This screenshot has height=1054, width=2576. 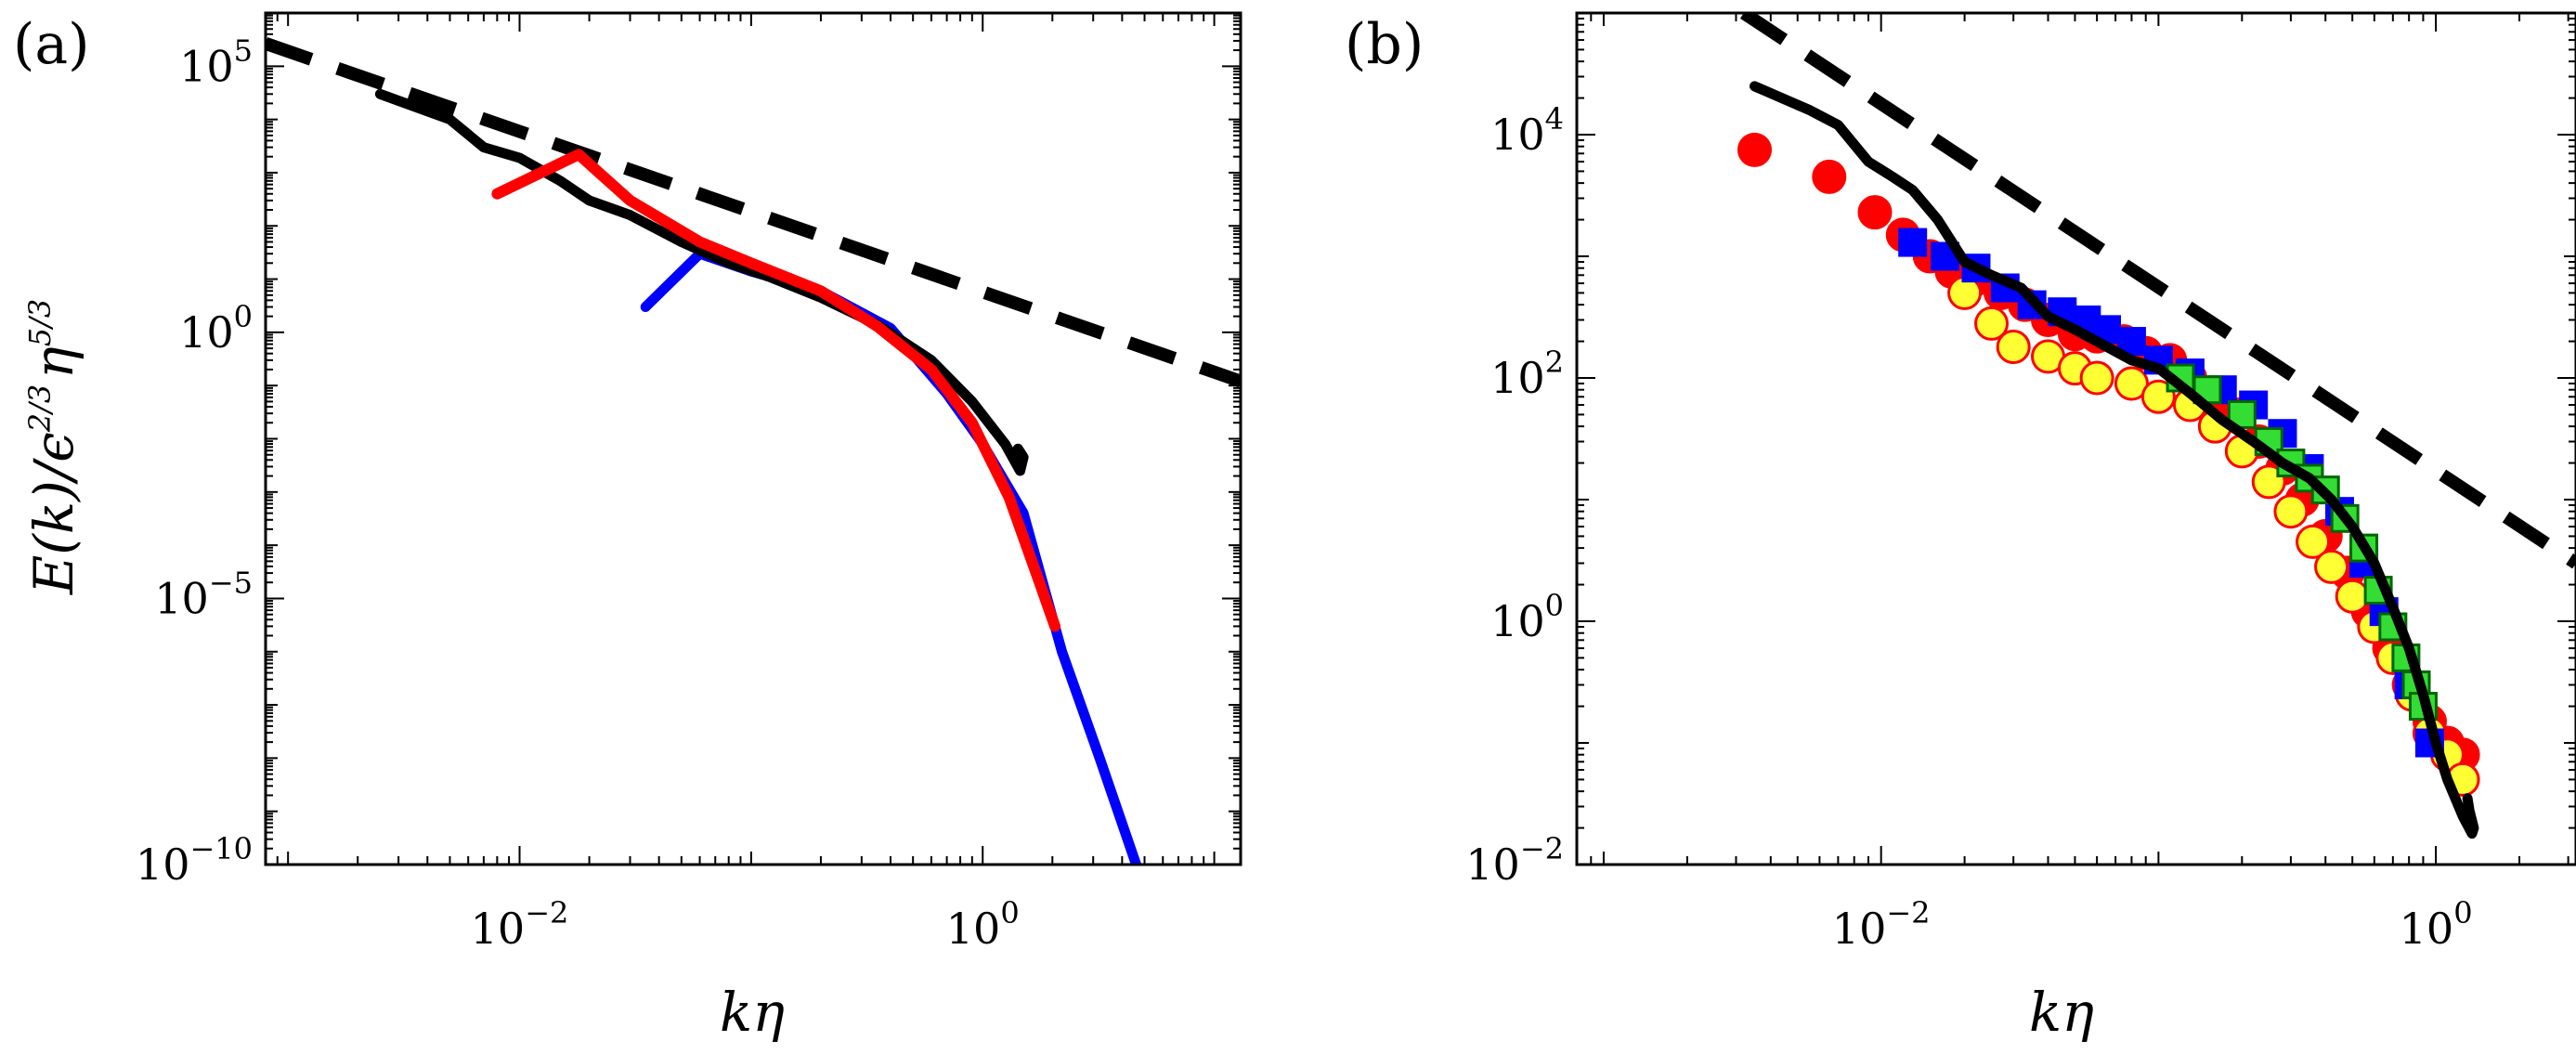 I want to click on y-tick-label: 10², so click(x=1527, y=374).